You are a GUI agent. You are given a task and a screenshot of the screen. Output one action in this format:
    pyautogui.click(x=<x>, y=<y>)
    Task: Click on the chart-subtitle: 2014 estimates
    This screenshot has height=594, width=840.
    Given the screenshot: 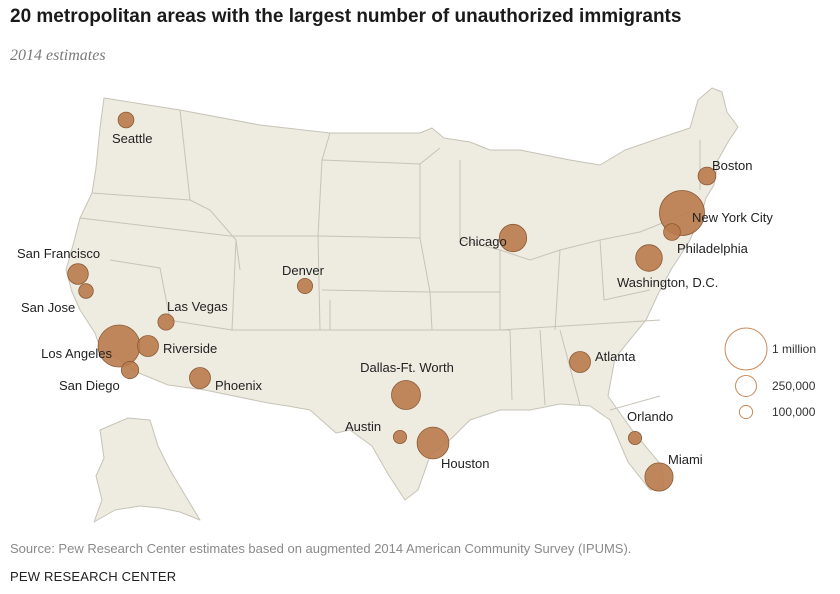 What is the action you would take?
    pyautogui.click(x=58, y=55)
    